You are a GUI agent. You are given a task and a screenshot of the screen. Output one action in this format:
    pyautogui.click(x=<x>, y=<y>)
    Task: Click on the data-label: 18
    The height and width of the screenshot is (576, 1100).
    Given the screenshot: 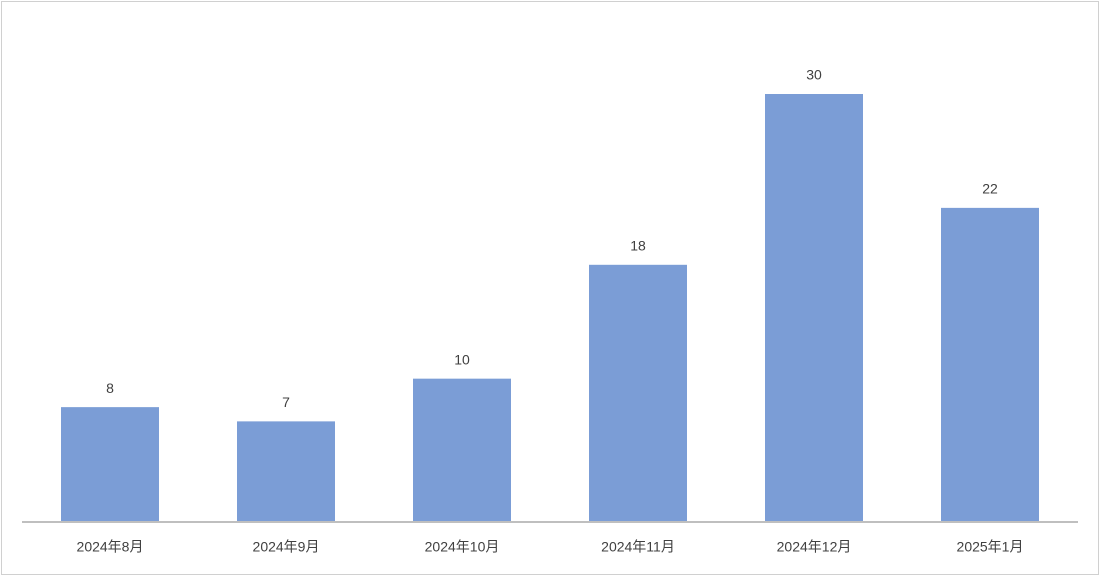 What is the action you would take?
    pyautogui.click(x=638, y=246)
    